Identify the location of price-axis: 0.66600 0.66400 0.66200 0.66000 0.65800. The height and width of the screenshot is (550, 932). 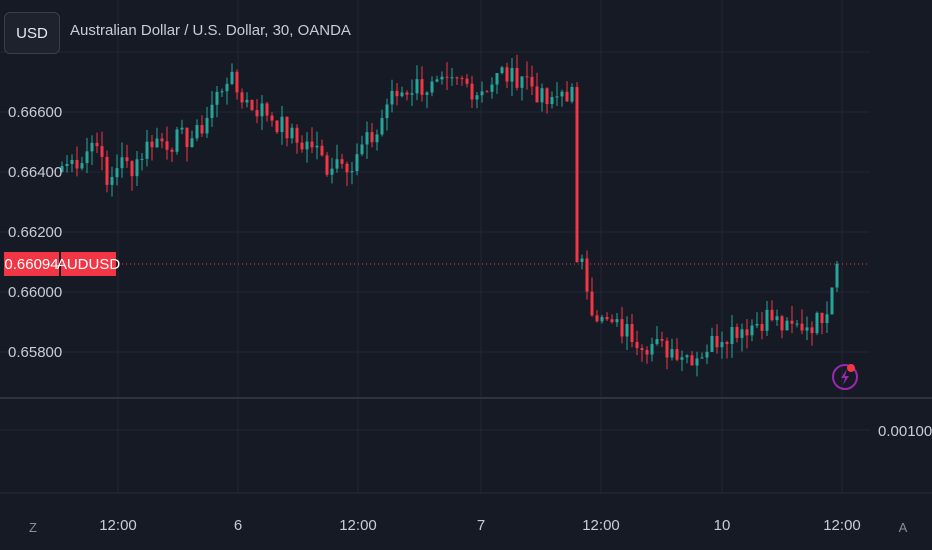
(35, 232).